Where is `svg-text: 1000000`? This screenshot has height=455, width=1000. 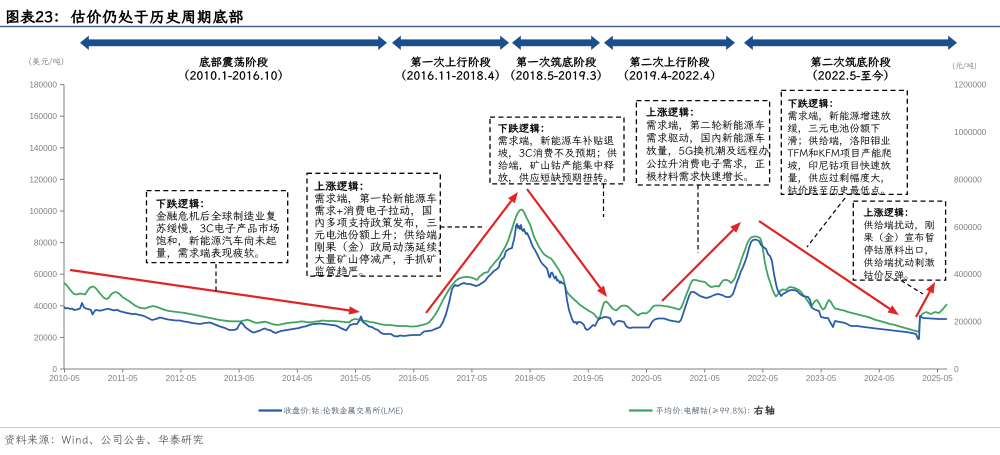
svg-text: 1000000 is located at coordinates (970, 132).